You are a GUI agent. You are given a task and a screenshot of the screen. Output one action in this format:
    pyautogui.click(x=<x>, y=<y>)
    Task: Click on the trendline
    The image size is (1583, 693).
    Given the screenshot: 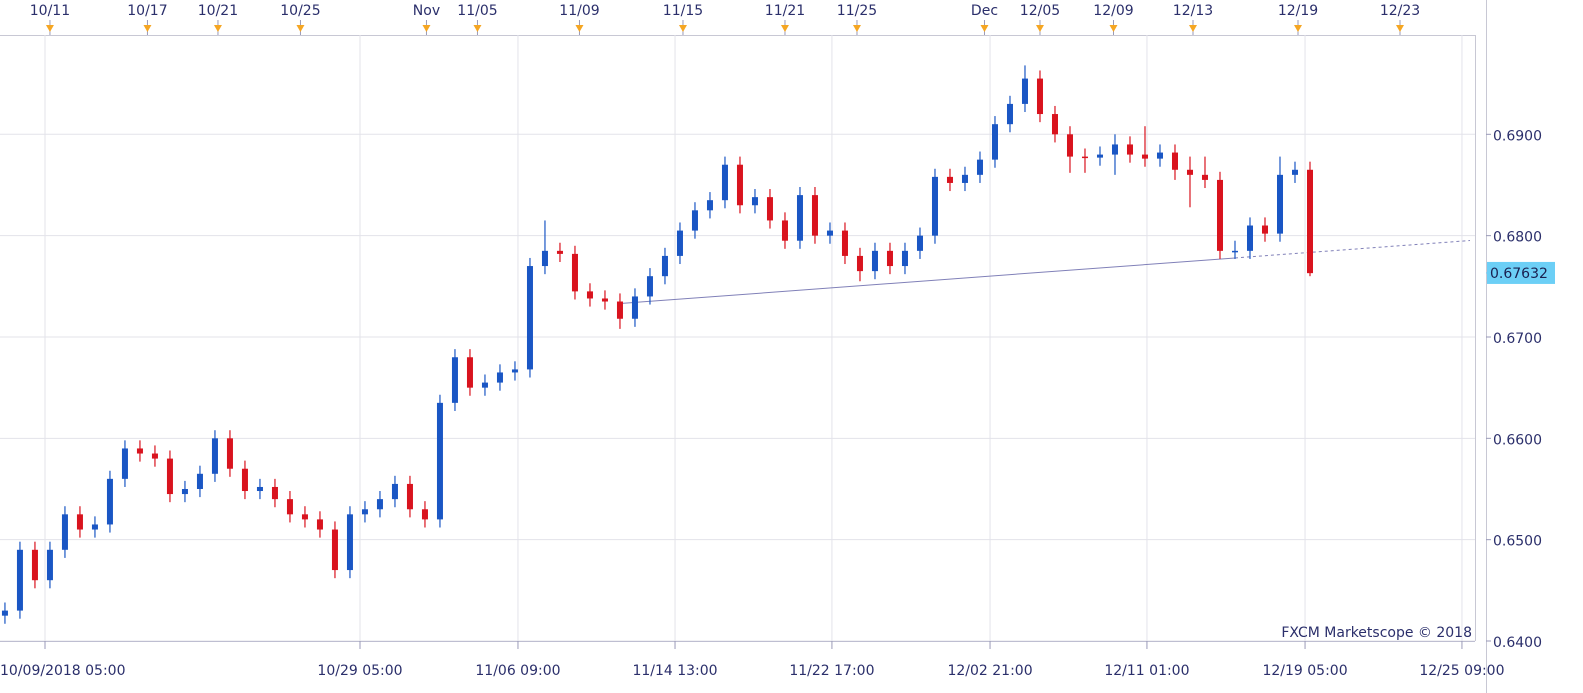 What is the action you would take?
    pyautogui.click(x=927, y=281)
    